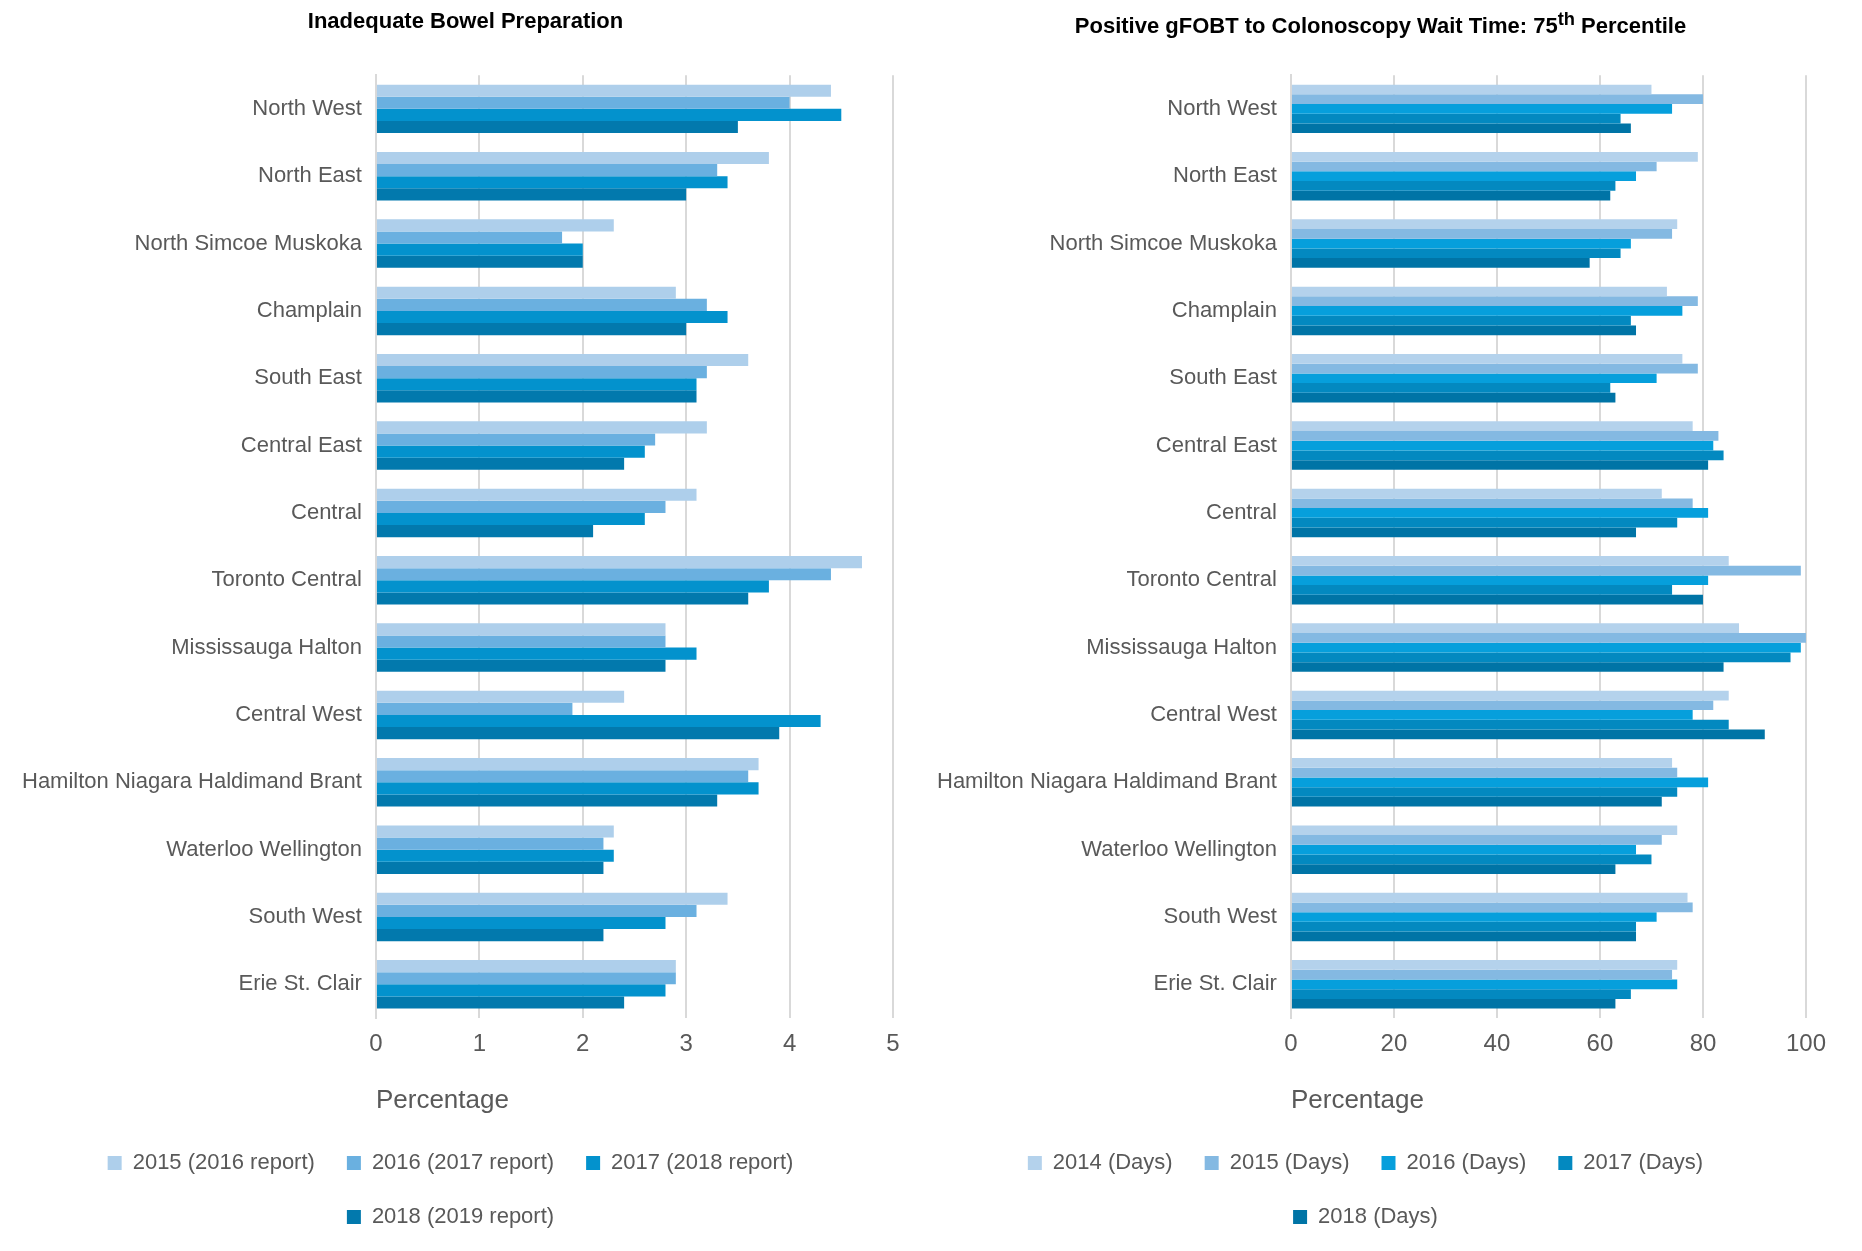 The image size is (1862, 1251). I want to click on legend-label: 2015 (Days), so click(1289, 1162).